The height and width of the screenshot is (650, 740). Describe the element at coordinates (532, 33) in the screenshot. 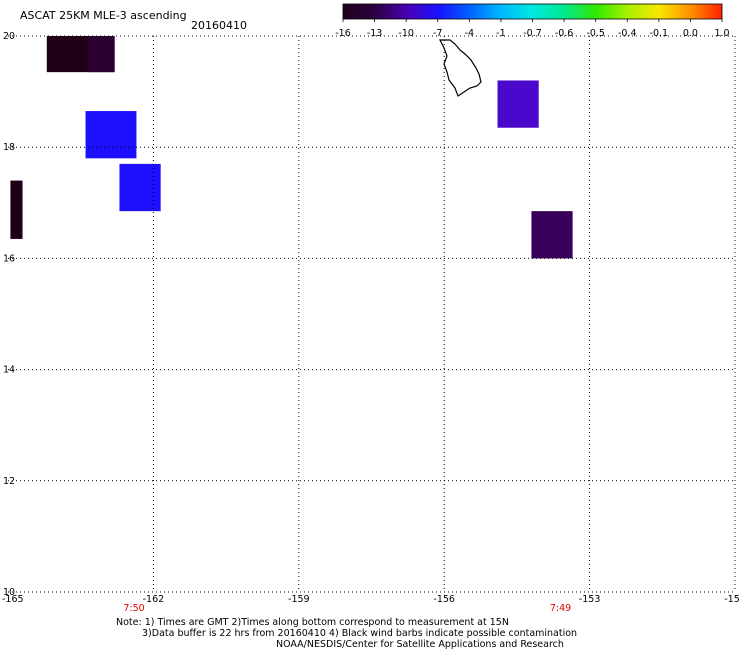

I see `colorbar-label: -0.7` at that location.